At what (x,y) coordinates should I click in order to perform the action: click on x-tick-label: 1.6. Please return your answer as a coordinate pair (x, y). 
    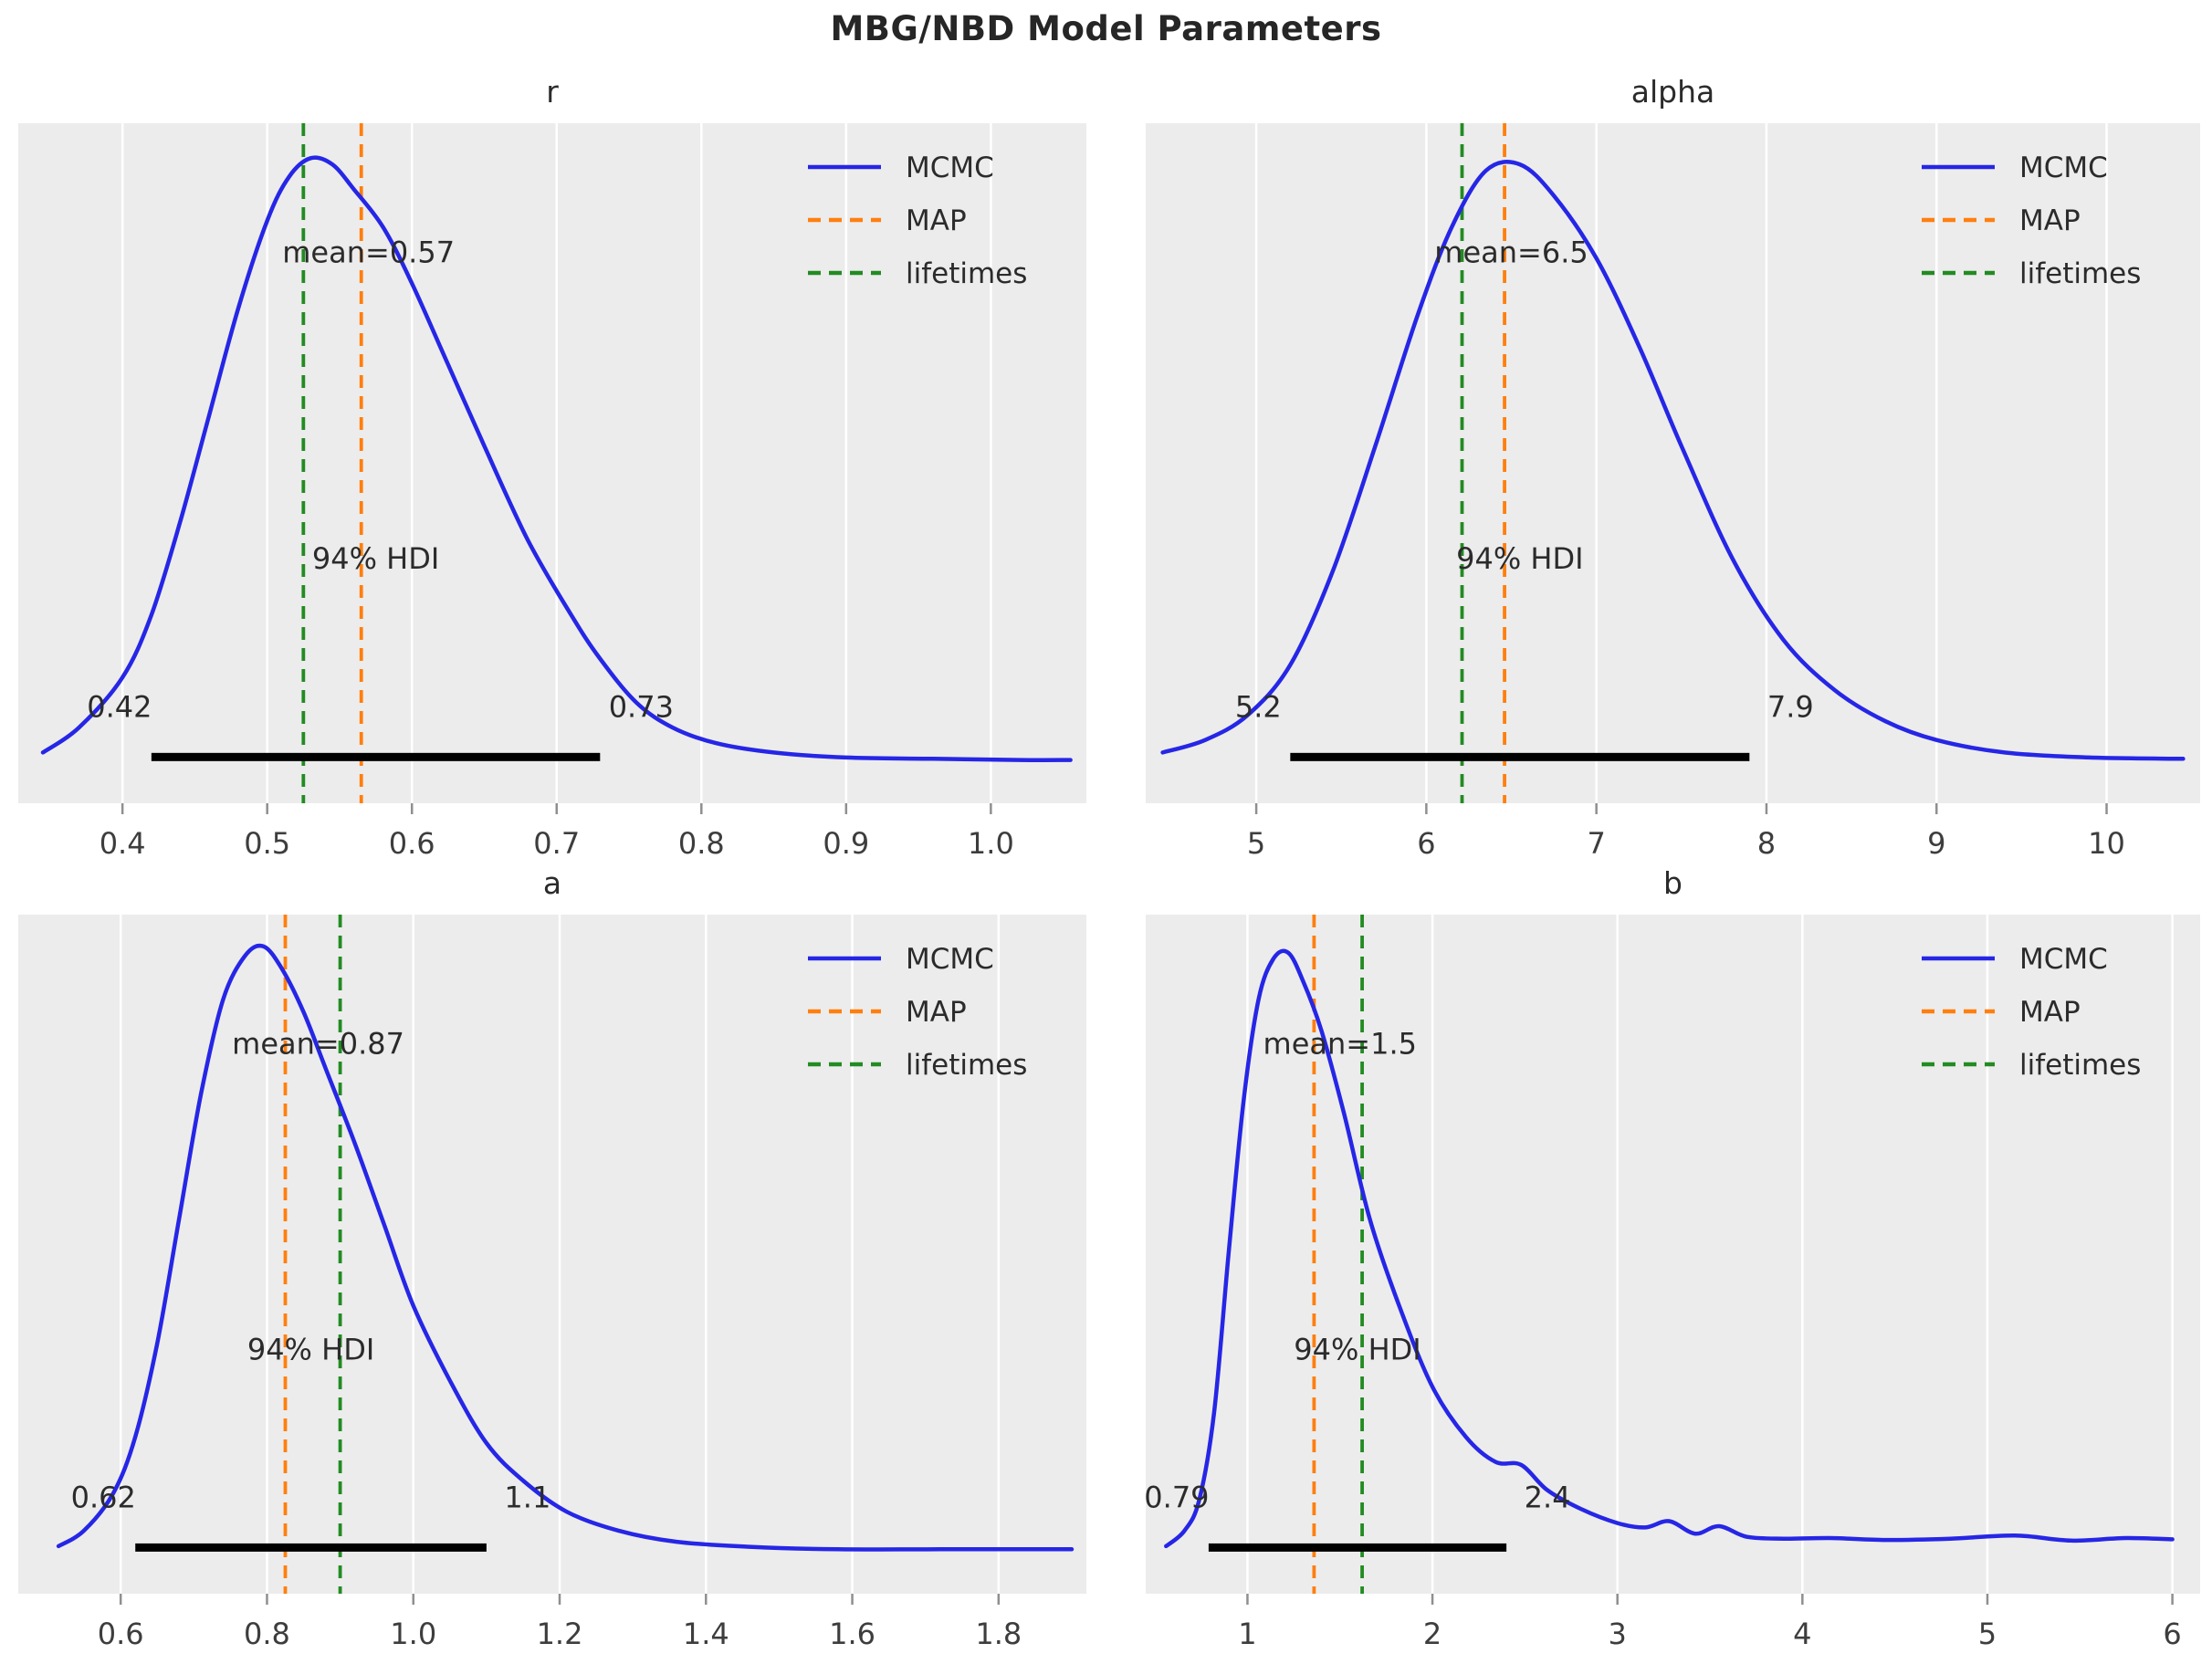
    Looking at the image, I should click on (852, 1634).